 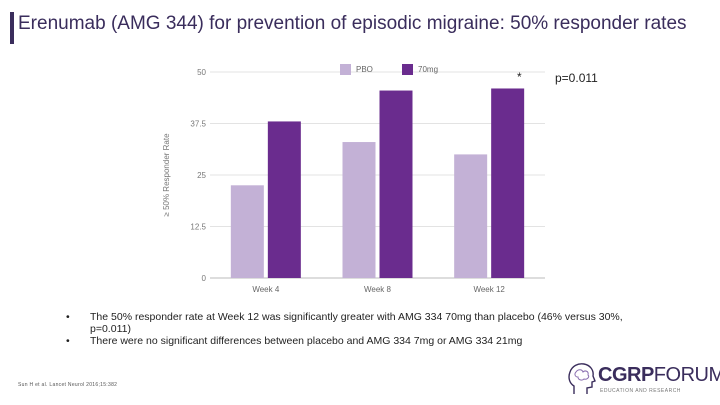 What do you see at coordinates (489, 289) in the screenshot?
I see `x-tick-label: Week 12` at bounding box center [489, 289].